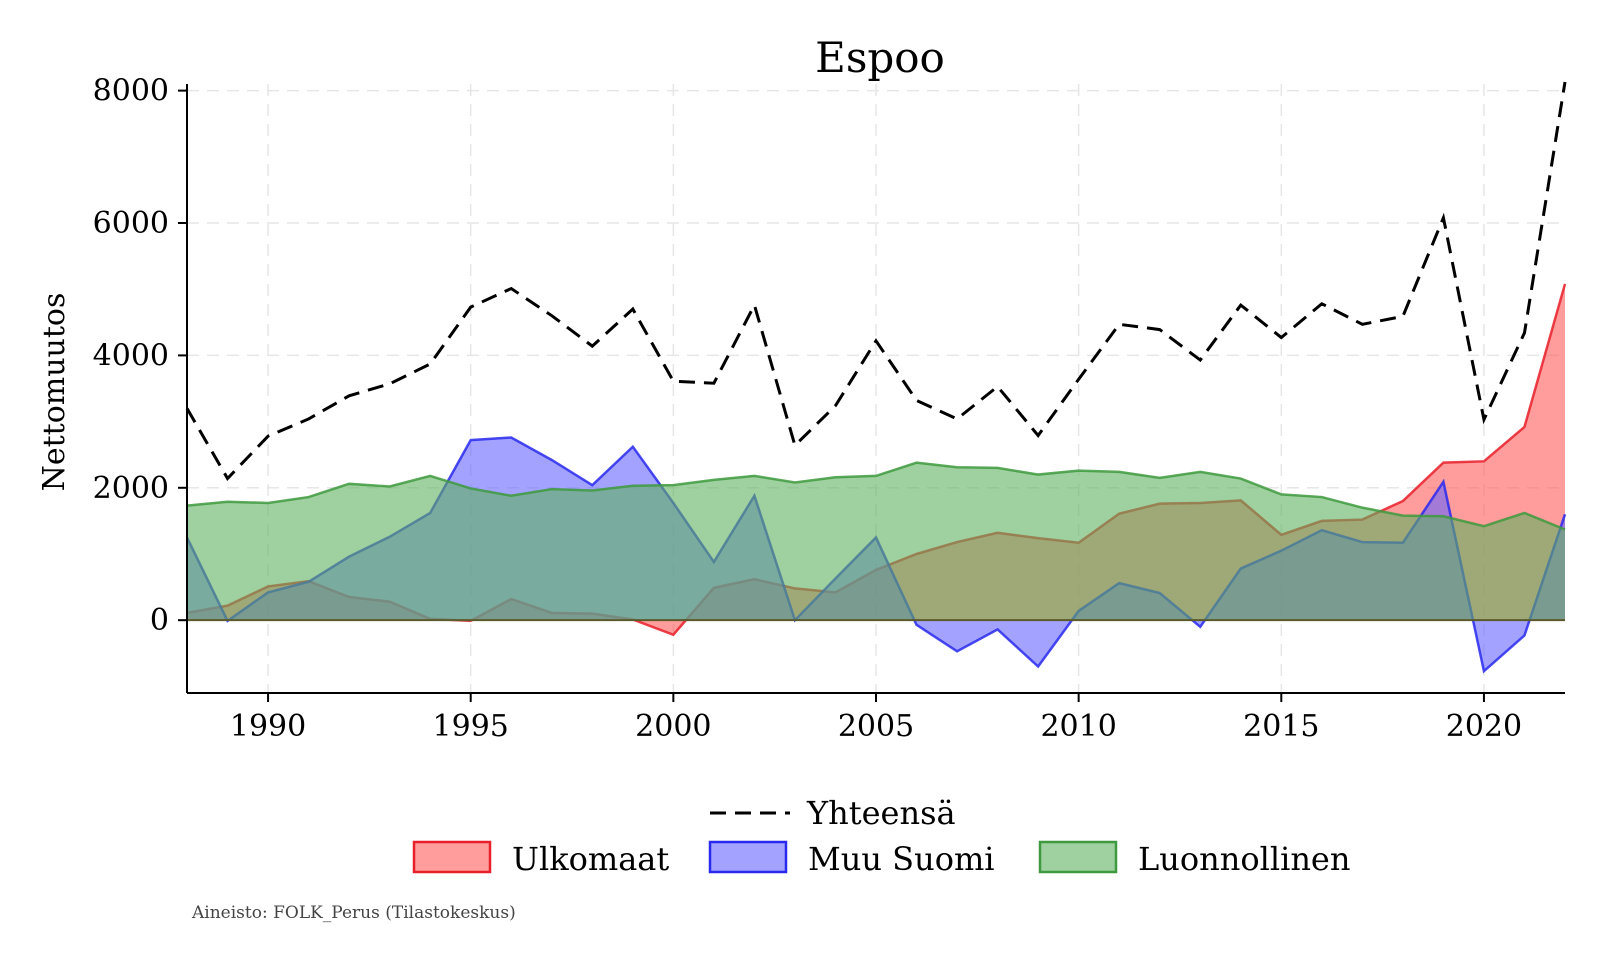 Image resolution: width=1600 pixels, height=960 pixels. Describe the element at coordinates (1078, 726) in the screenshot. I see `x-tick-label-2010: 2010` at that location.